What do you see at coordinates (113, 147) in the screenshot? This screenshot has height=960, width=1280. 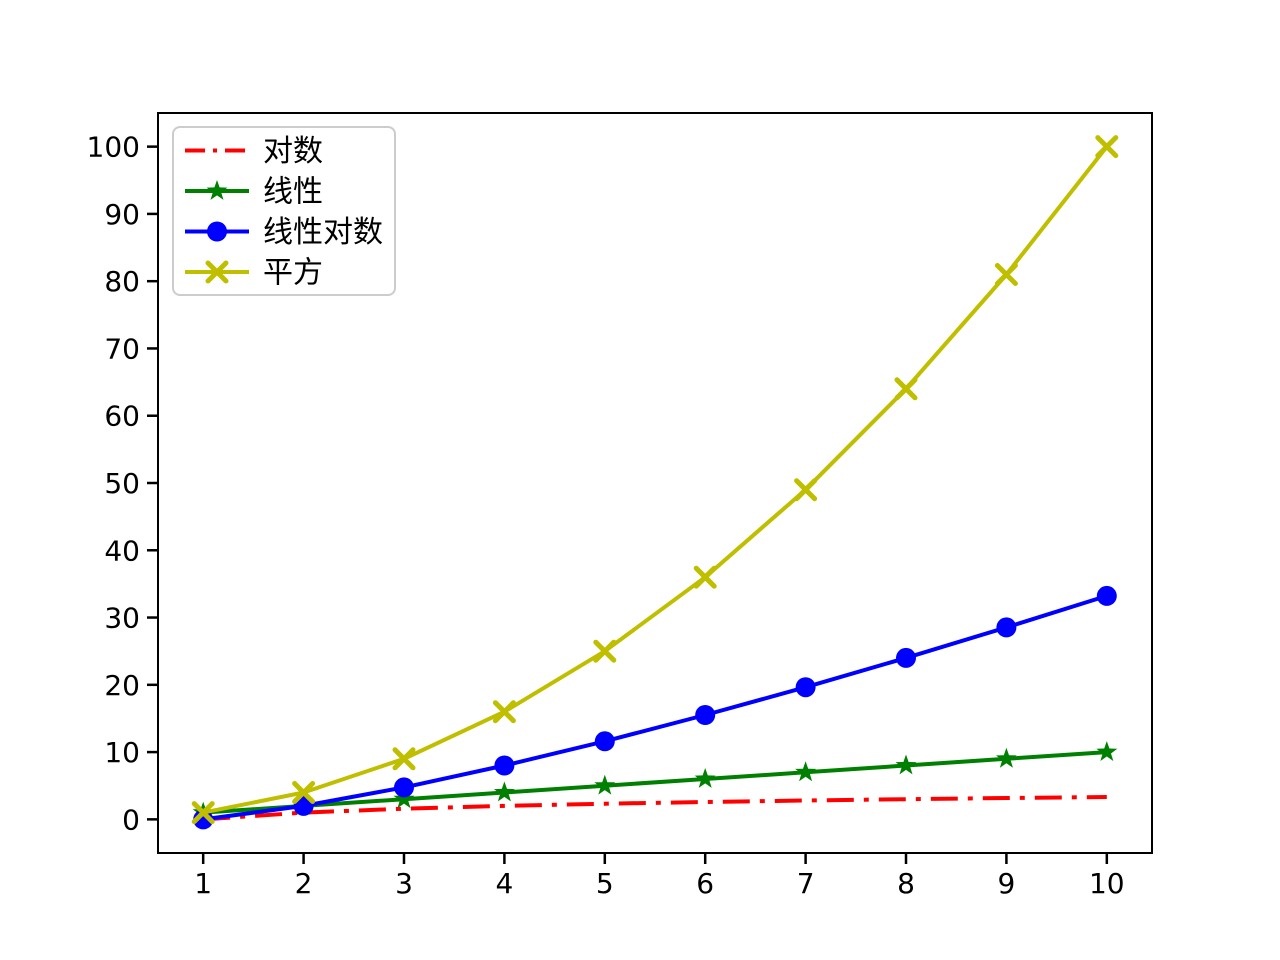 I see `y-tick-label: 100` at bounding box center [113, 147].